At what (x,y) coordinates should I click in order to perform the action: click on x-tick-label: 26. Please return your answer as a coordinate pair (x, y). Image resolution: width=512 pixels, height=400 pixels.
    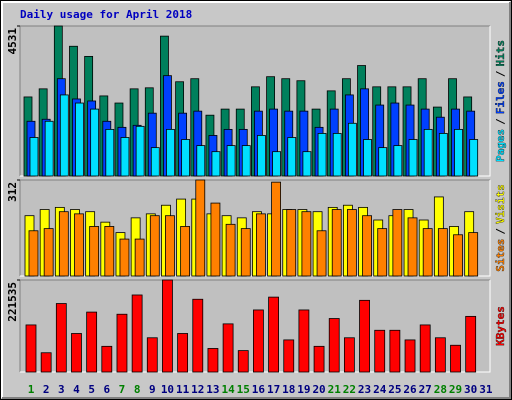
    Looking at the image, I should click on (410, 389).